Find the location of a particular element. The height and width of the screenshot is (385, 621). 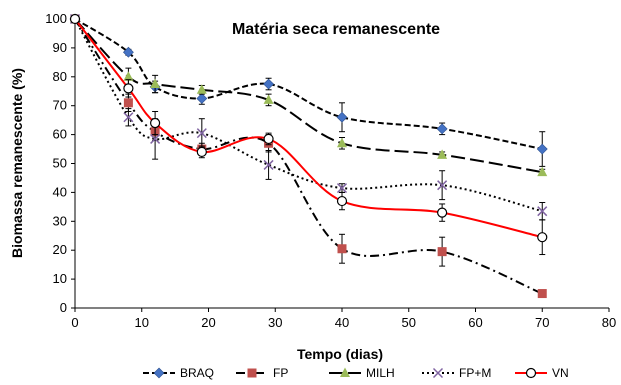

legend: BRAQ FP MILH FP+M VN is located at coordinates (356, 373).